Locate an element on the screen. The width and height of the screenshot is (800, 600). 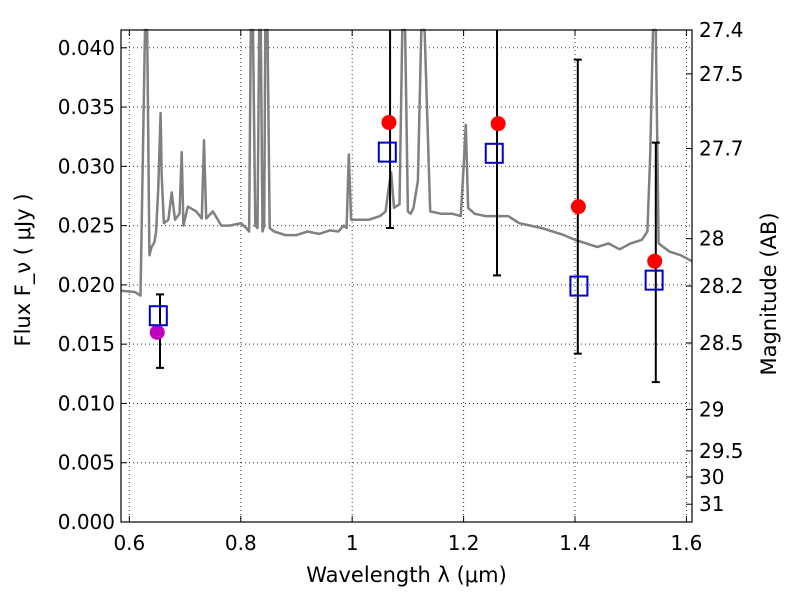
x-tick-label: 0.6 is located at coordinates (129, 543).